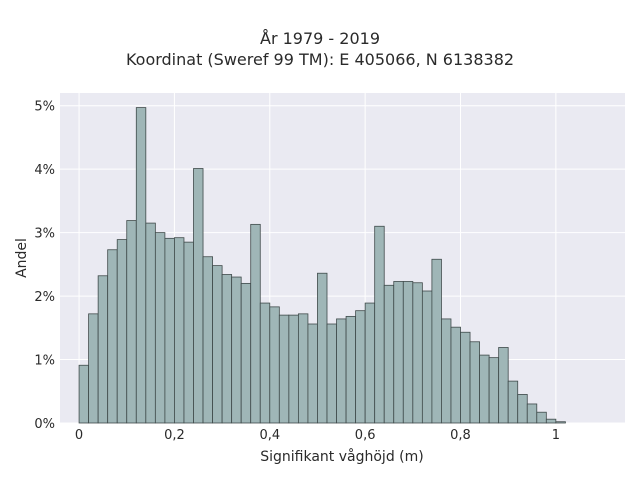  What do you see at coordinates (22, 258) in the screenshot?
I see `y-axis-label: Andel` at bounding box center [22, 258].